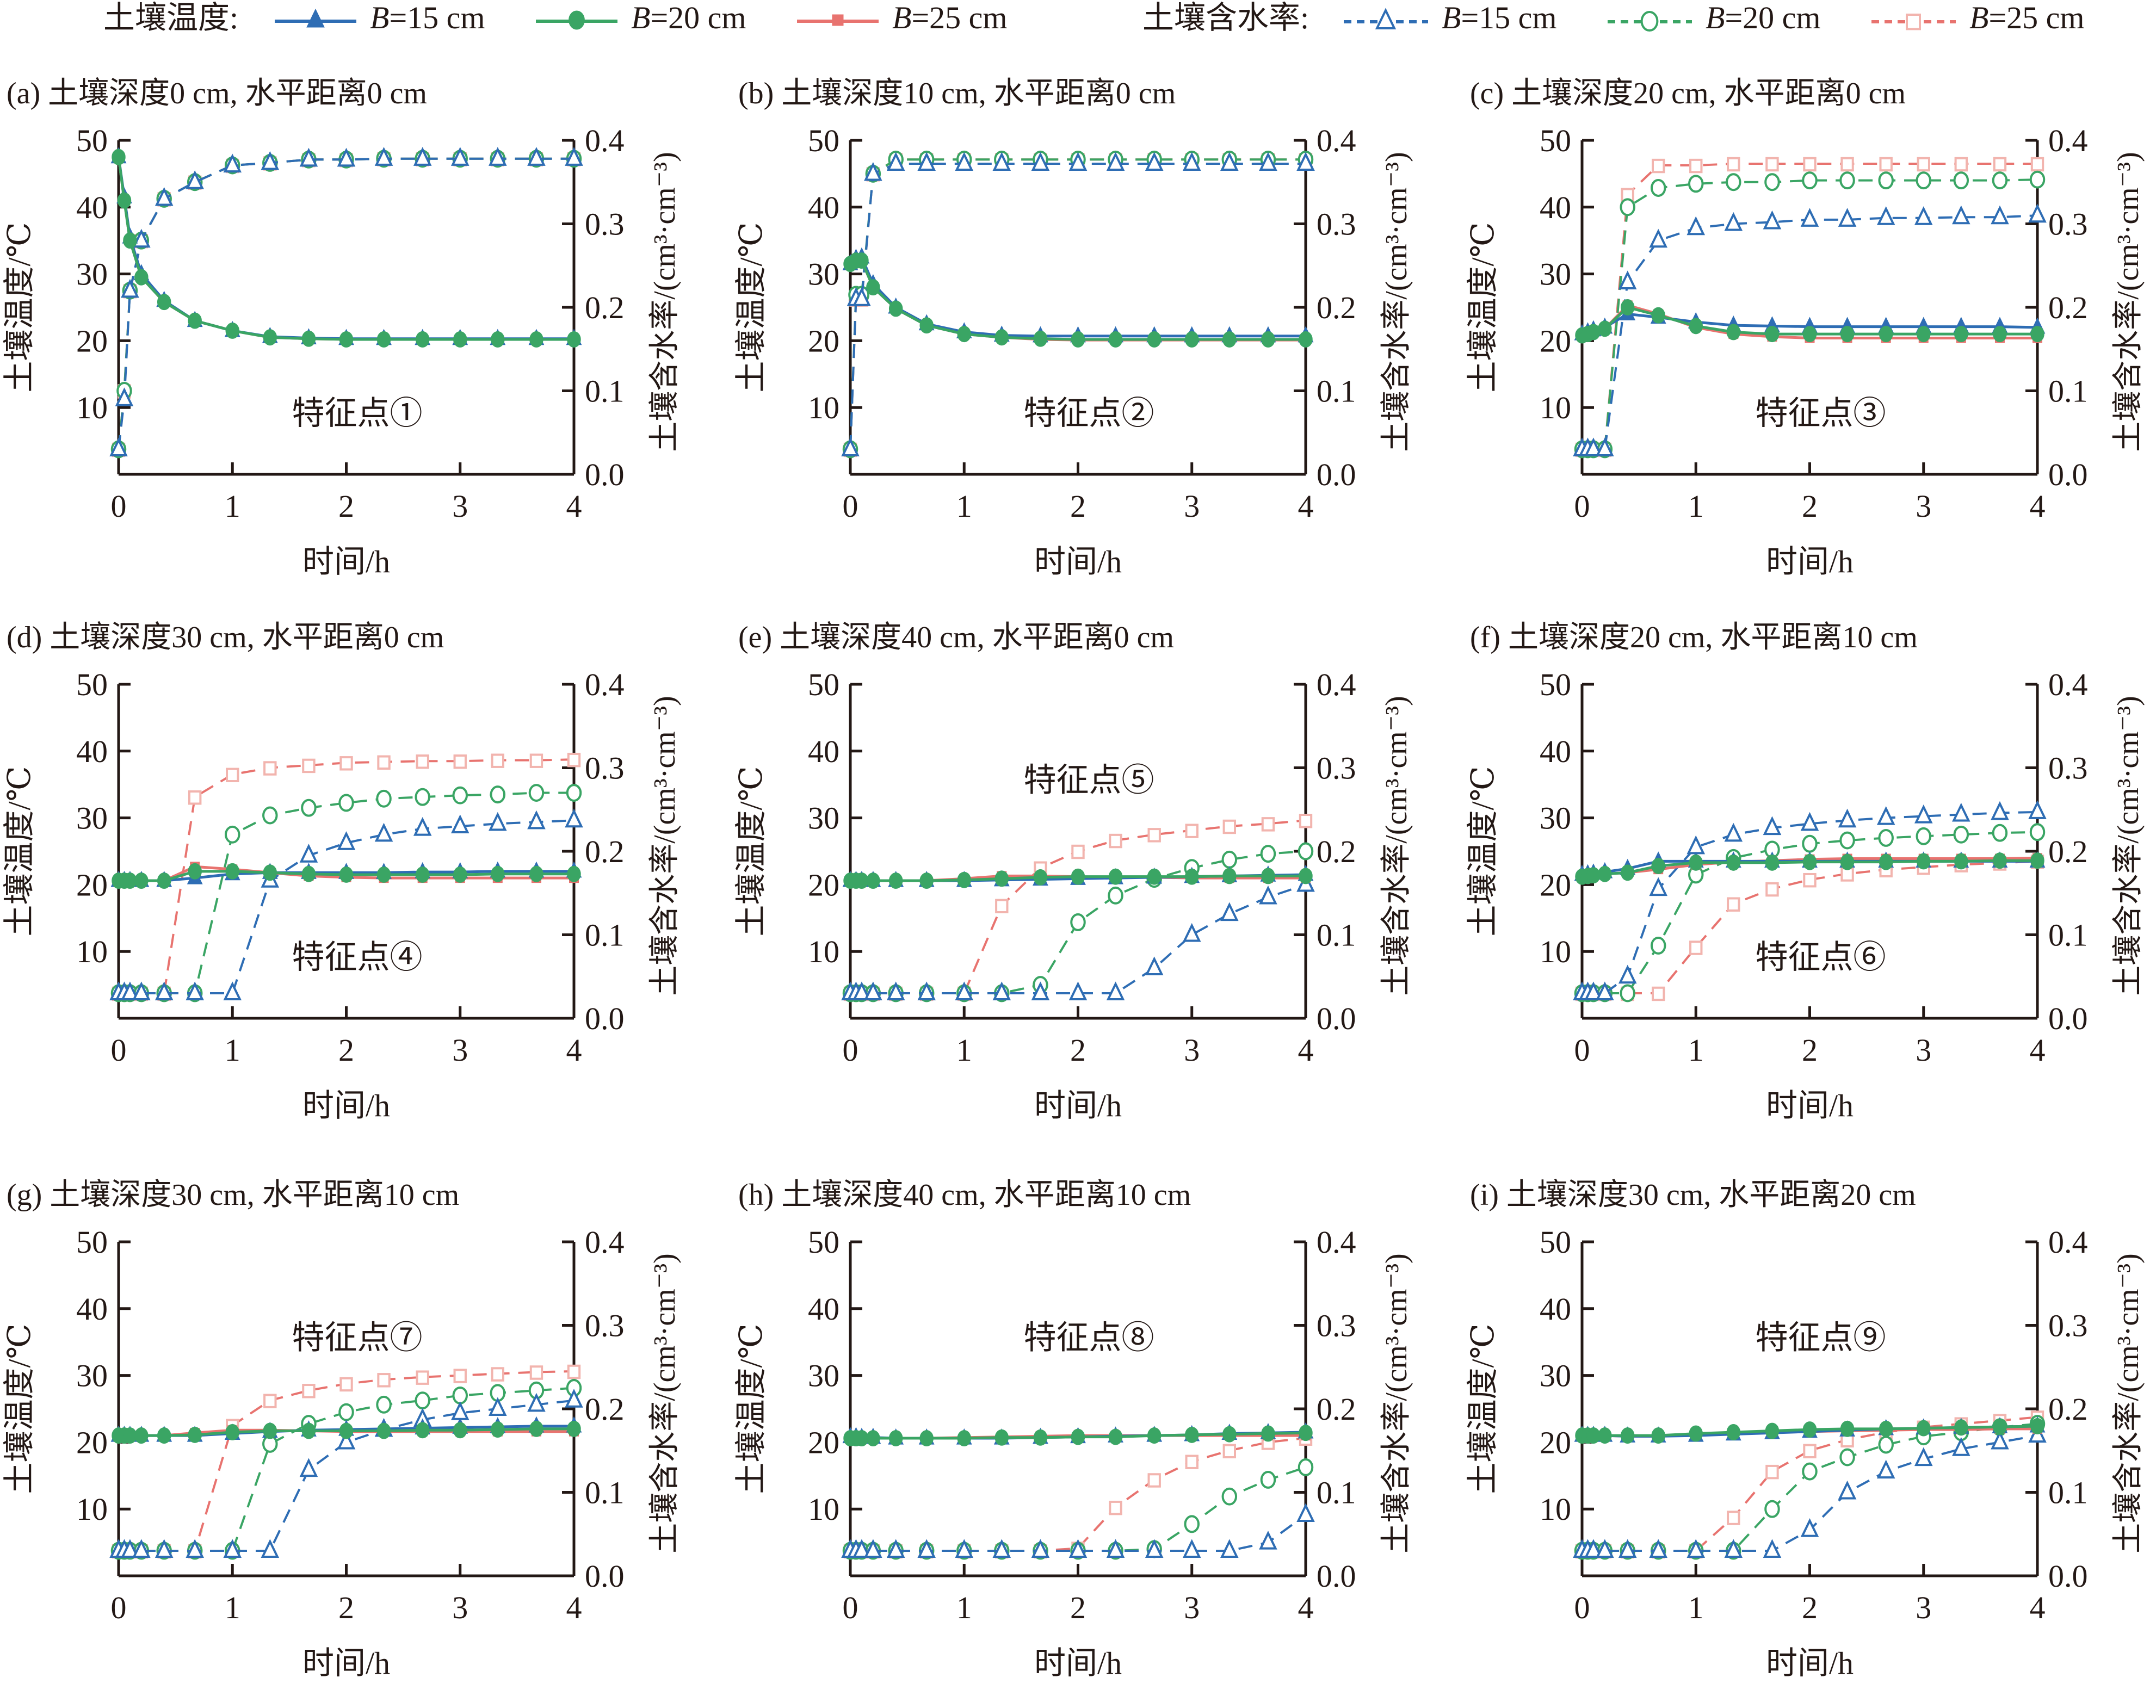  Describe the element at coordinates (850, 506) in the screenshot. I see `x-tick-label: 0` at that location.